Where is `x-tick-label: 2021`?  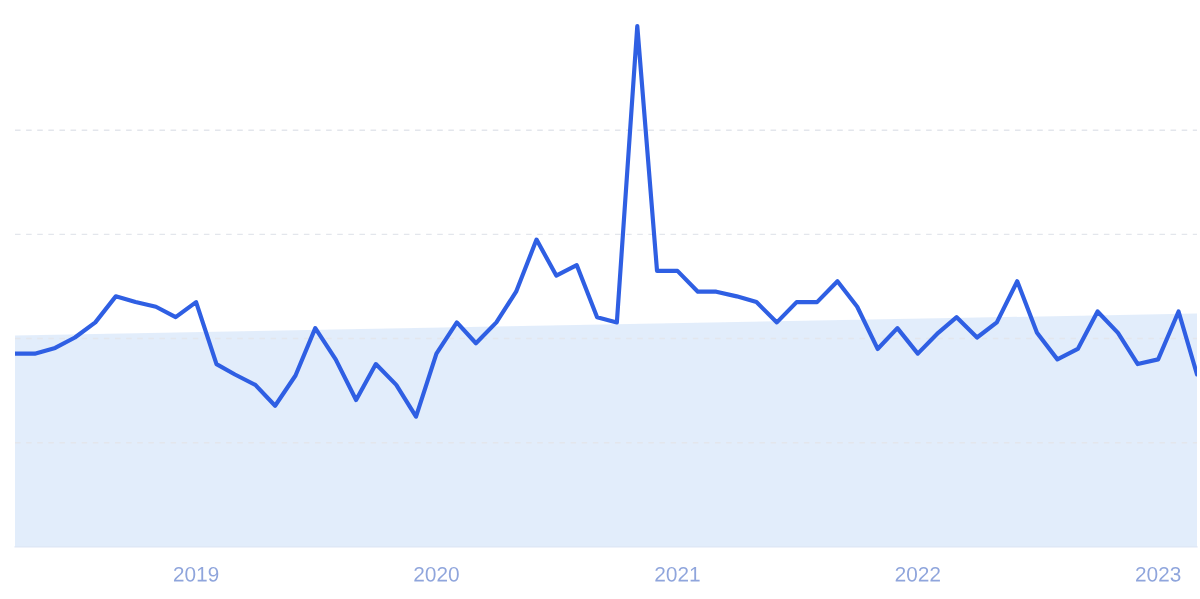 x-tick-label: 2021 is located at coordinates (677, 574).